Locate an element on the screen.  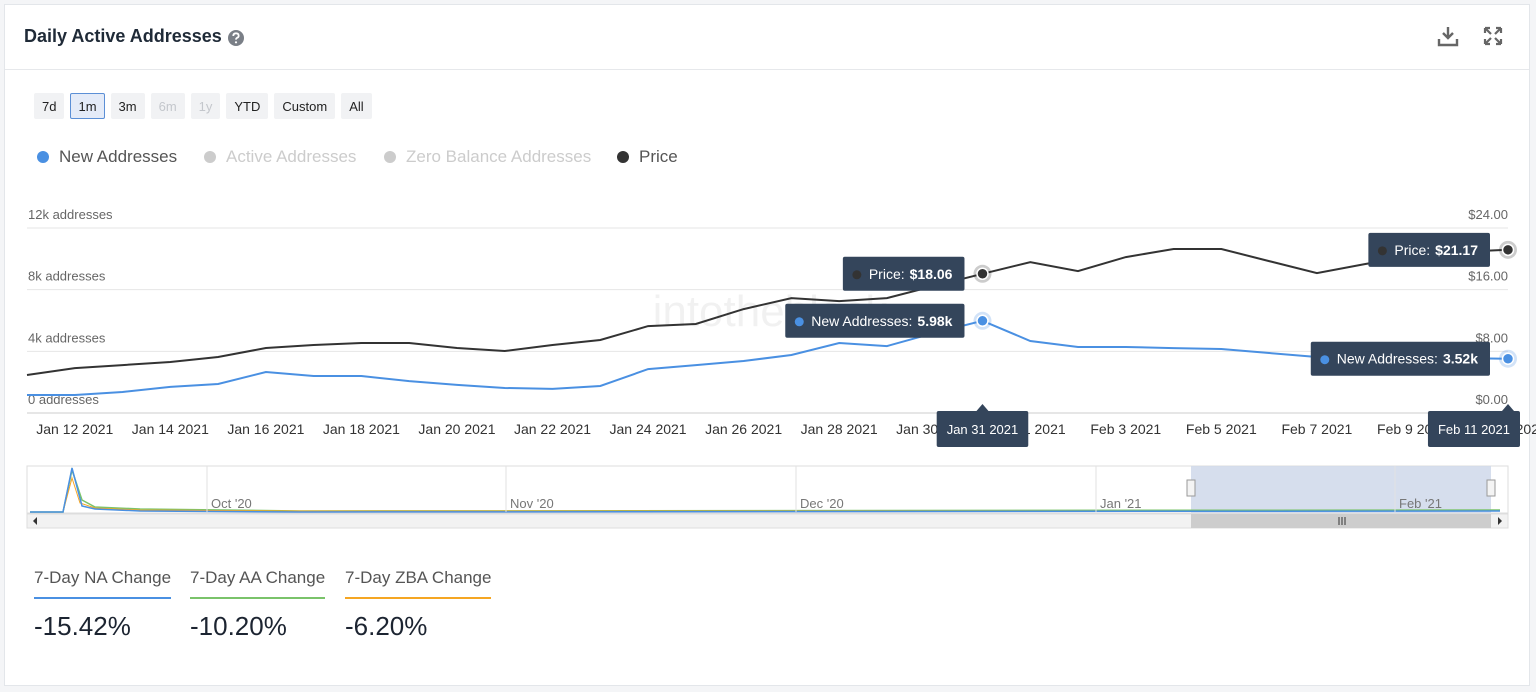
legend-item: Zero Balance Addresses is located at coordinates (487, 156).